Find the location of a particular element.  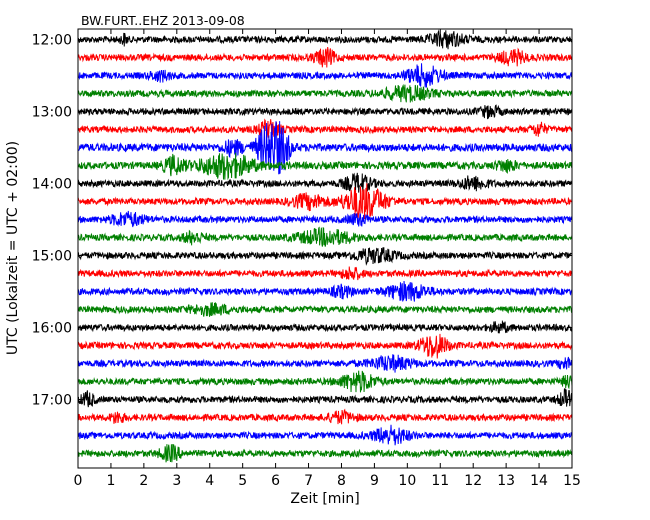

y-tick-label: 16:00 is located at coordinates (52, 329).